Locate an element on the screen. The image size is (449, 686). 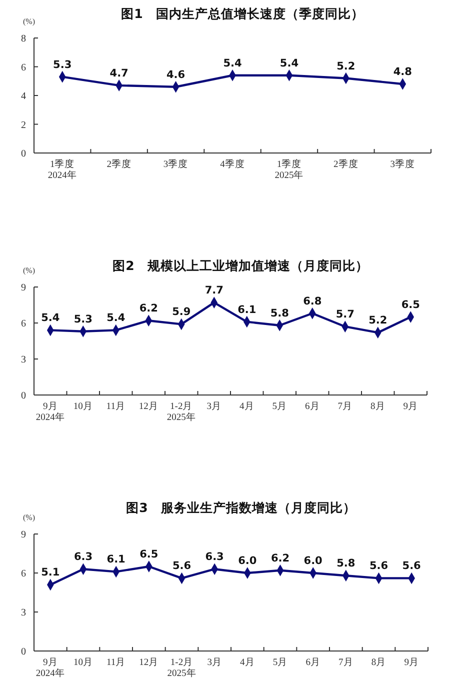
chart-title: 图2 规模以上工业增加值增速（月度同比） is located at coordinates (240, 265).